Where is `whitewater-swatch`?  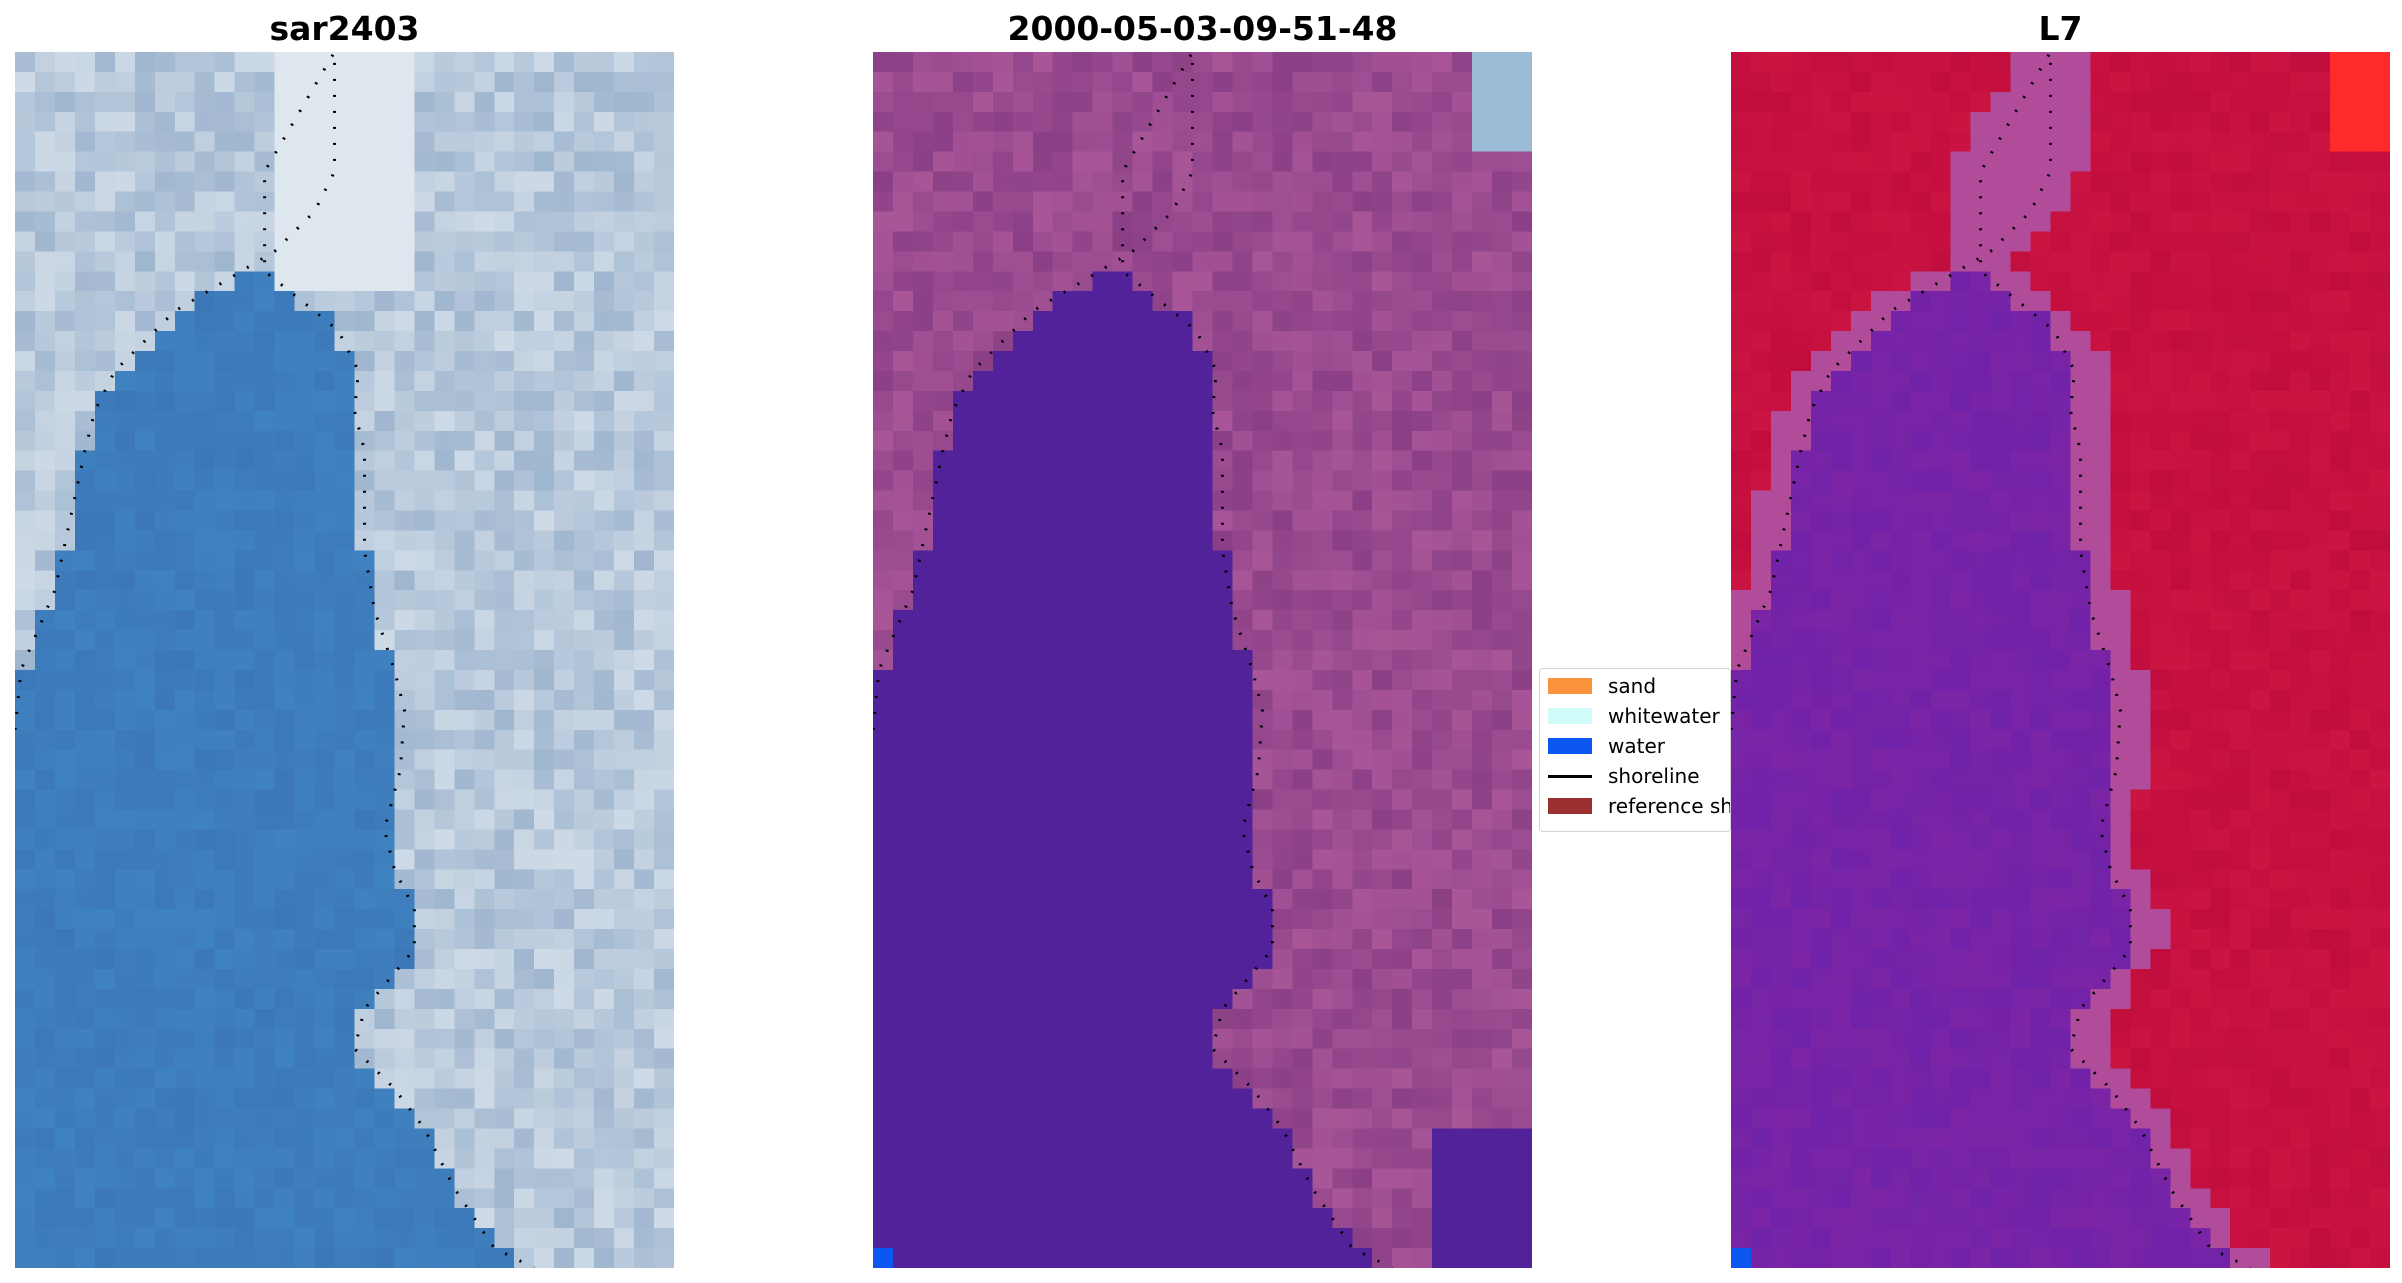 whitewater-swatch is located at coordinates (1570, 716).